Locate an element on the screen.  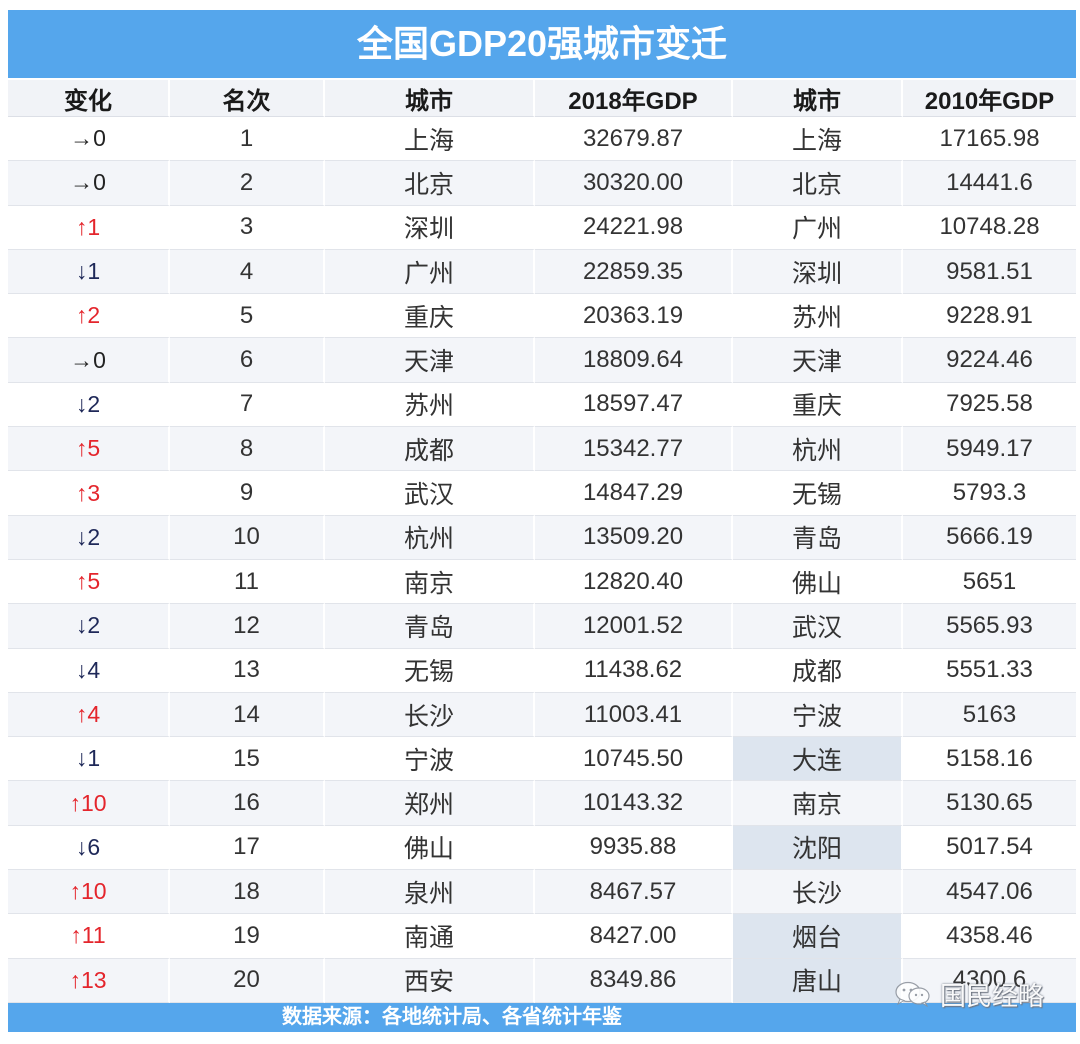
wechat-icon is located at coordinates (912, 994).